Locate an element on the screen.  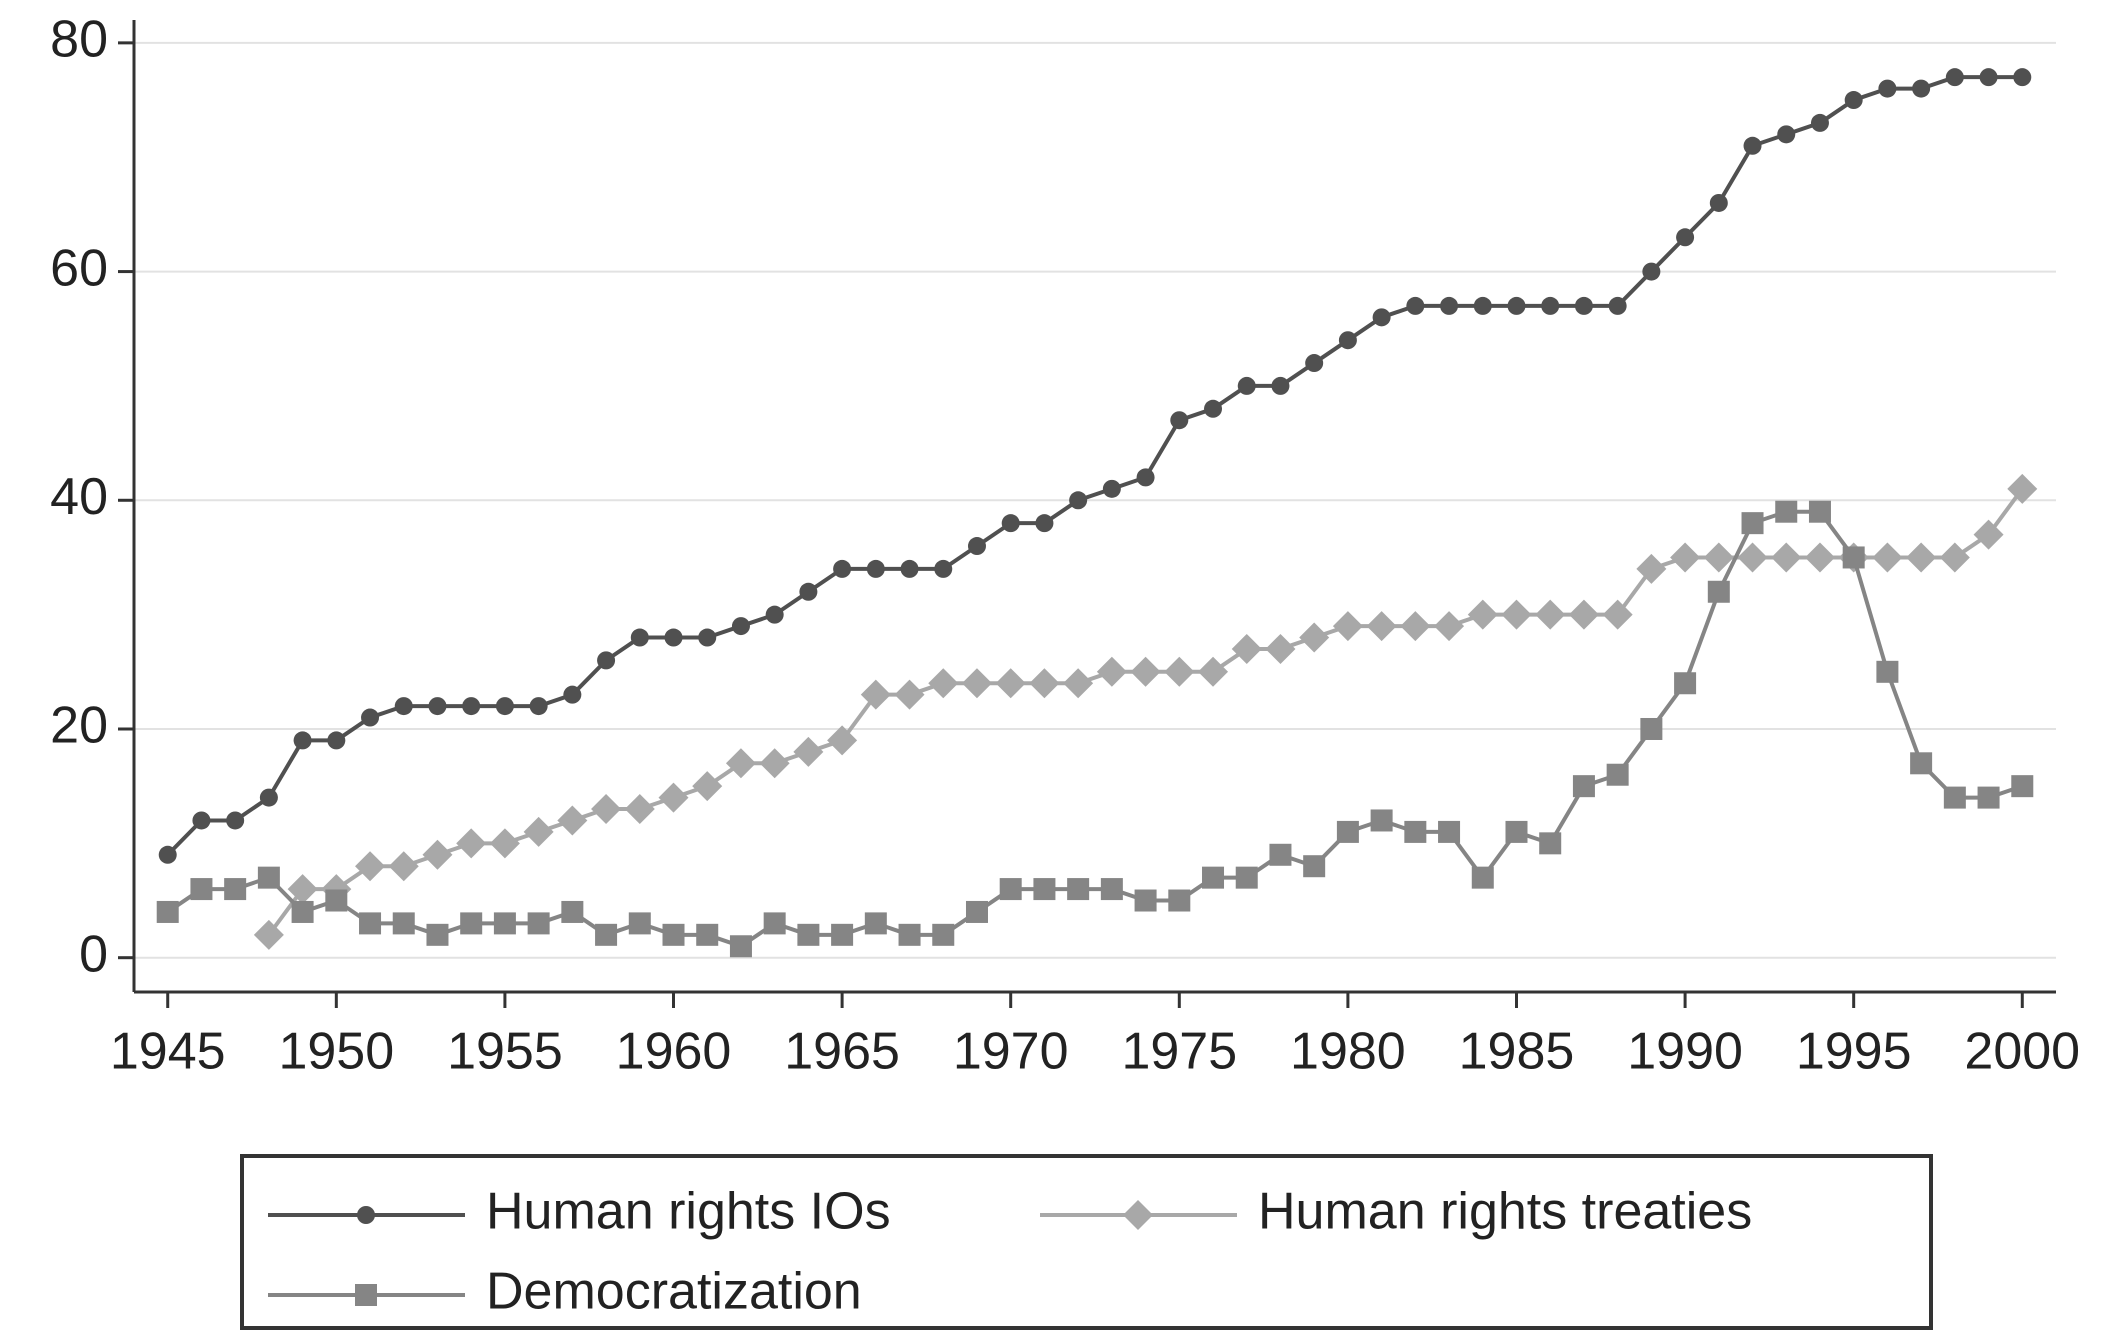
x-tick-label: 1970 is located at coordinates (1011, 1052).